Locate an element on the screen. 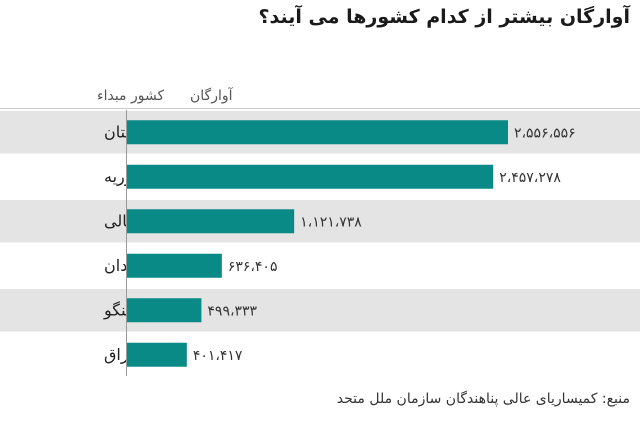 The width and height of the screenshot is (640, 422). bar-value-label: ۱،۱۲۱،۷۳۸ is located at coordinates (331, 222).